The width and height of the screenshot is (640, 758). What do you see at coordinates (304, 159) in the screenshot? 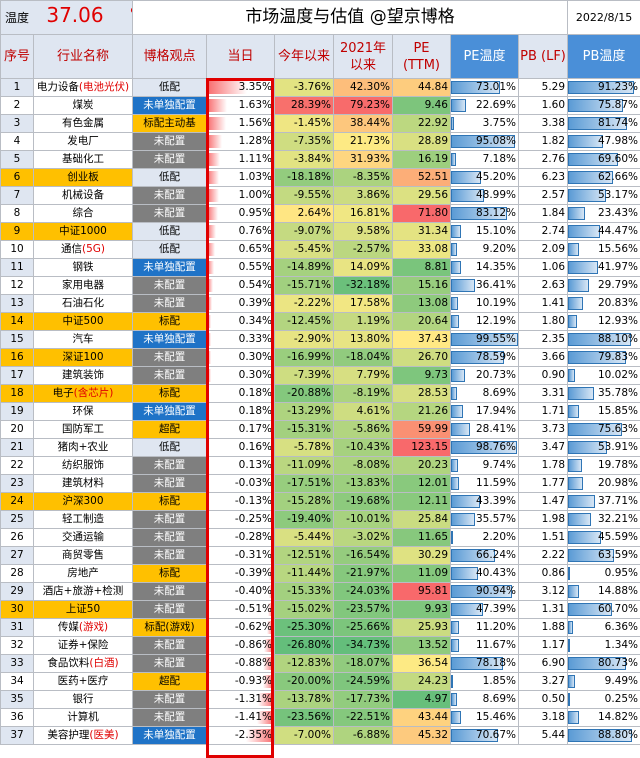
I see `ytd-change: -3.84%` at bounding box center [304, 159].